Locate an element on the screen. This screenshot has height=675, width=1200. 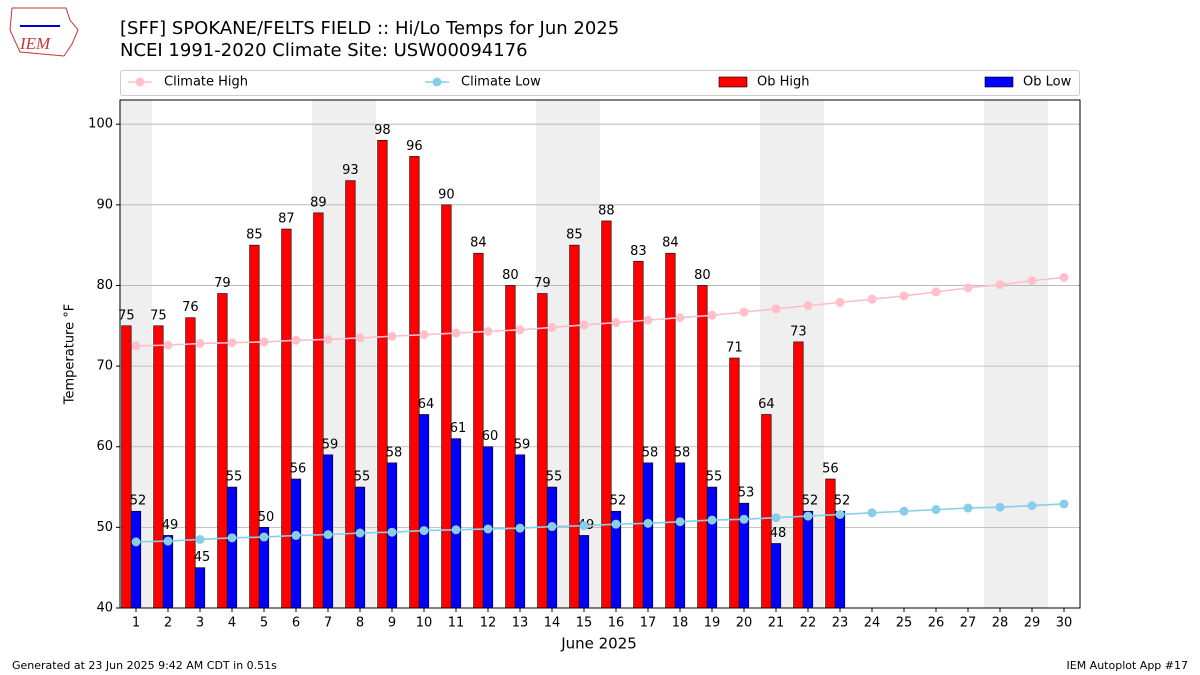
value-label: 49 is located at coordinates (170, 525).